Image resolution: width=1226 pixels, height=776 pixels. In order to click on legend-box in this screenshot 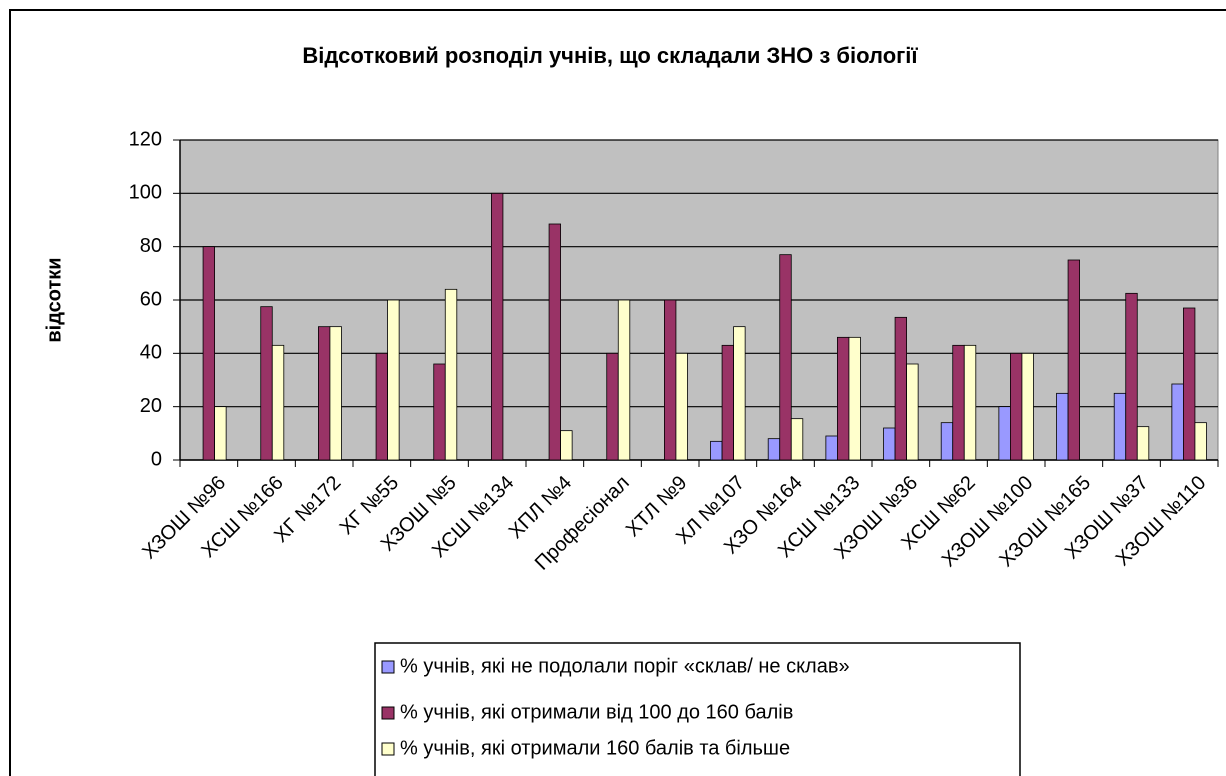, I will do `click(697, 709)`.